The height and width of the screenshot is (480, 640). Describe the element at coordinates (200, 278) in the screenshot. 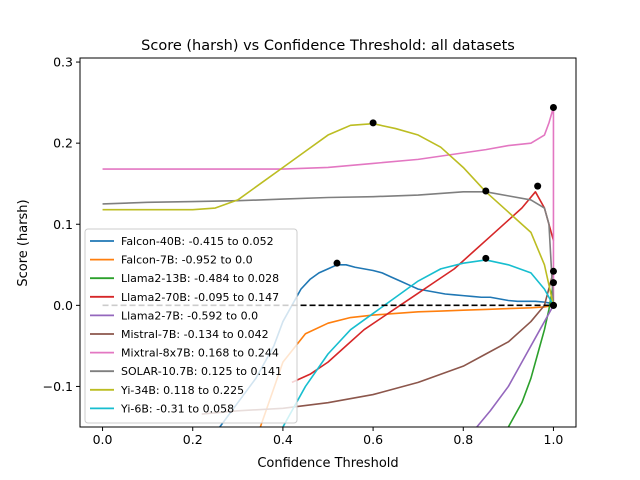

I see `legend-entry-2: Llama2-13B: -0.484 to 0.028` at that location.